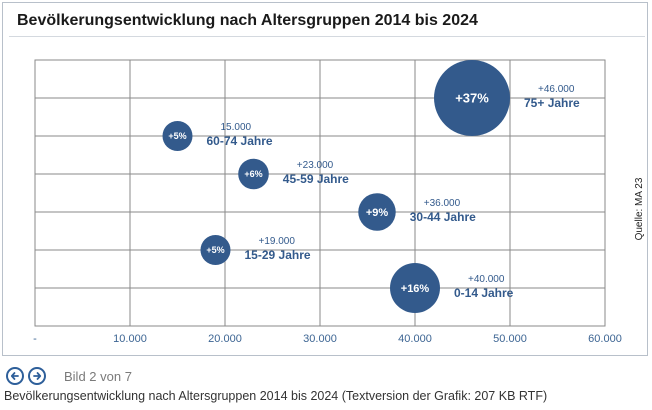  Describe the element at coordinates (320, 339) in the screenshot. I see `x-tick-label: 30.000` at that location.